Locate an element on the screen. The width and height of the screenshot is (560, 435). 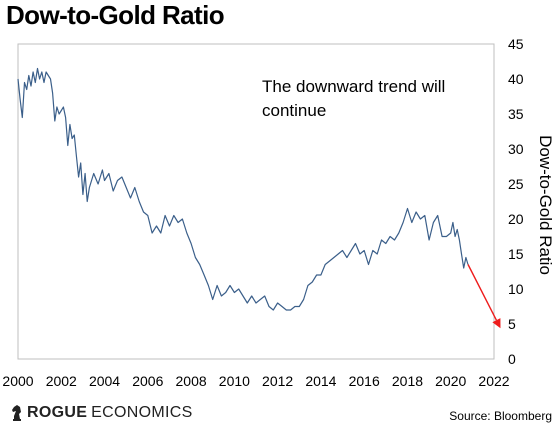
x-tick-label: 2014 is located at coordinates (320, 381).